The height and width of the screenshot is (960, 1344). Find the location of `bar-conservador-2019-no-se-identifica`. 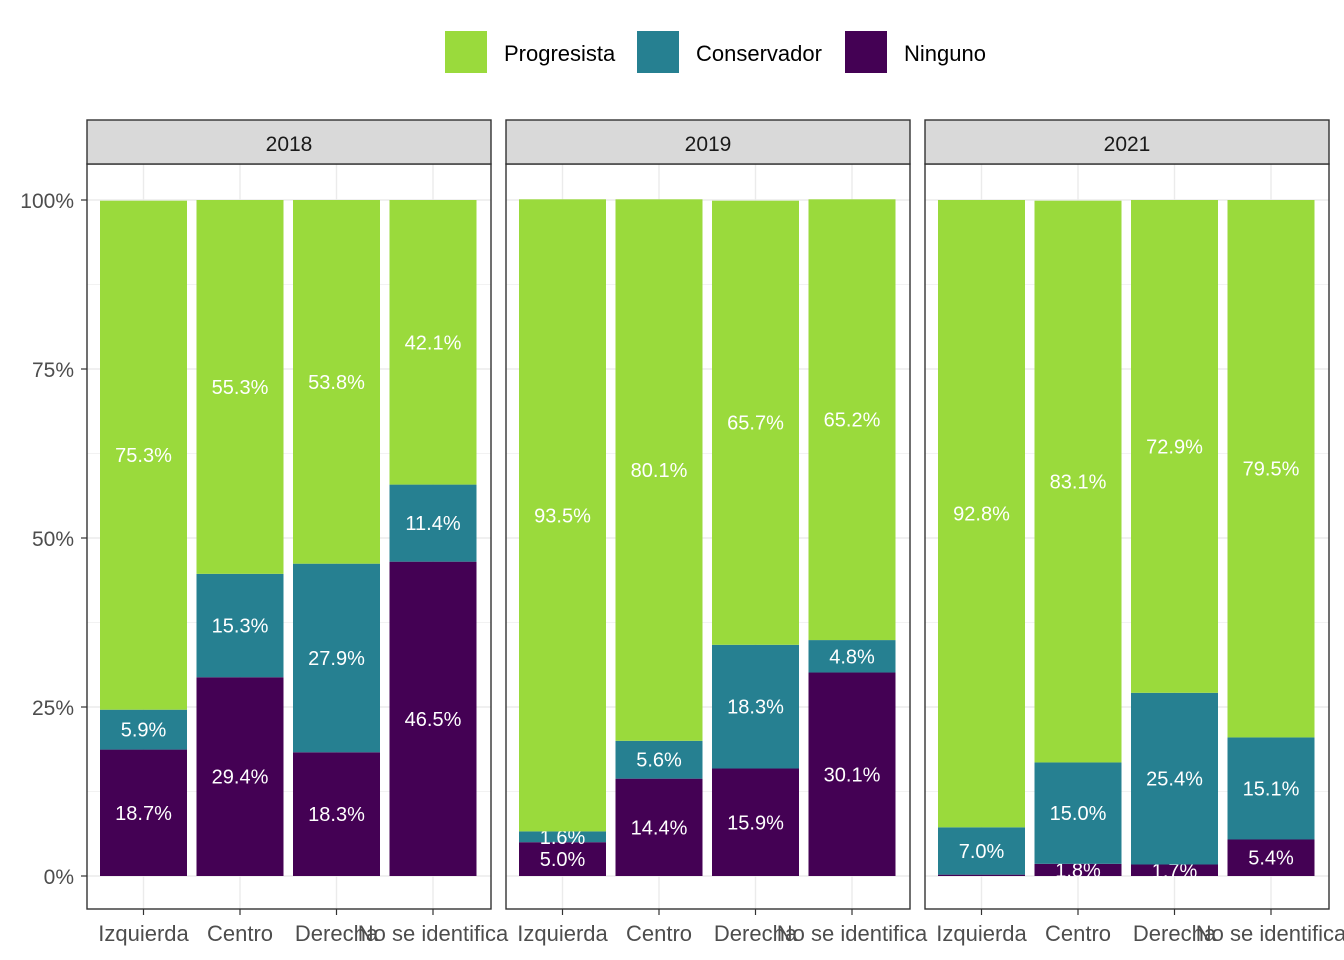

bar-conservador-2019-no-se-identifica is located at coordinates (852, 656).